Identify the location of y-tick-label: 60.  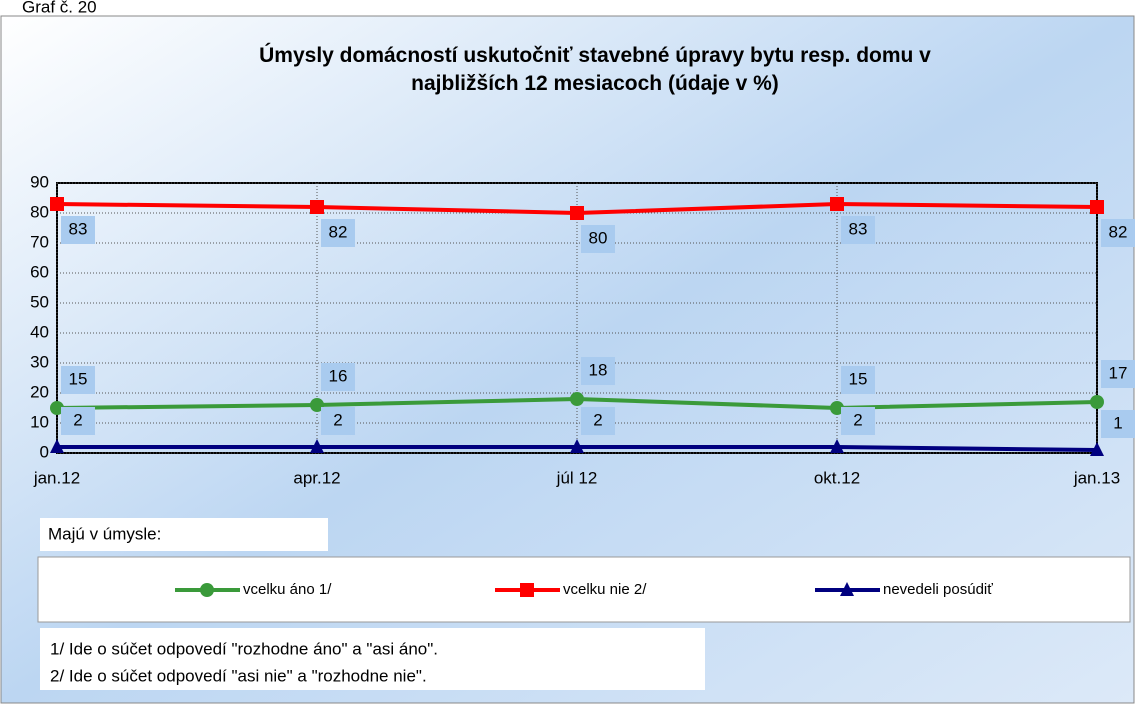
(39, 271).